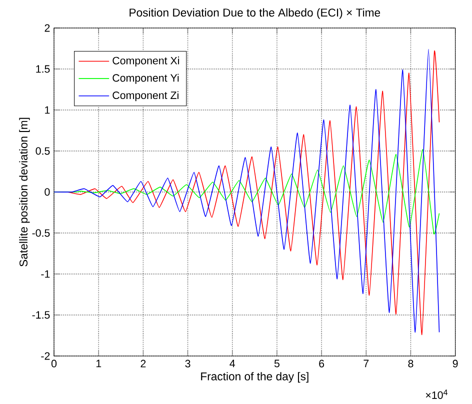 This screenshot has width=472, height=404. What do you see at coordinates (146, 61) in the screenshot?
I see `legend-label: Component Xi` at bounding box center [146, 61].